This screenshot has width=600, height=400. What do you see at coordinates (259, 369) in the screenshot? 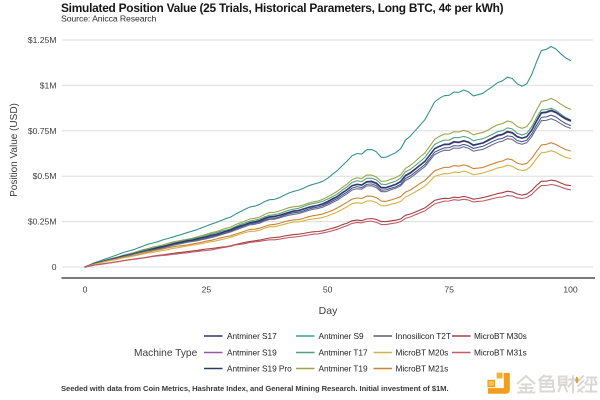
I see `svg-text: Antminer S19 Pro` at bounding box center [259, 369].